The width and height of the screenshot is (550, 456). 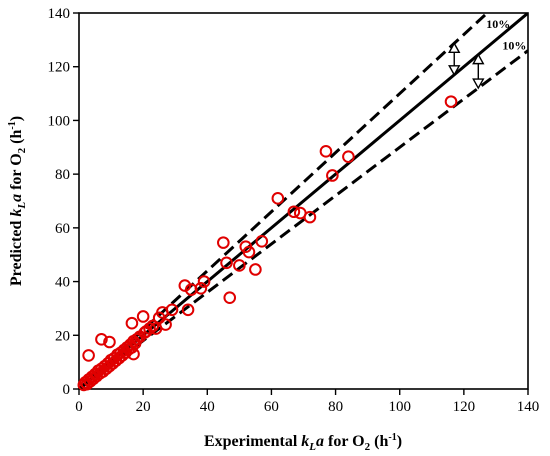 What do you see at coordinates (487, 53) in the screenshot?
I see `annotations: 10% 10%` at bounding box center [487, 53].